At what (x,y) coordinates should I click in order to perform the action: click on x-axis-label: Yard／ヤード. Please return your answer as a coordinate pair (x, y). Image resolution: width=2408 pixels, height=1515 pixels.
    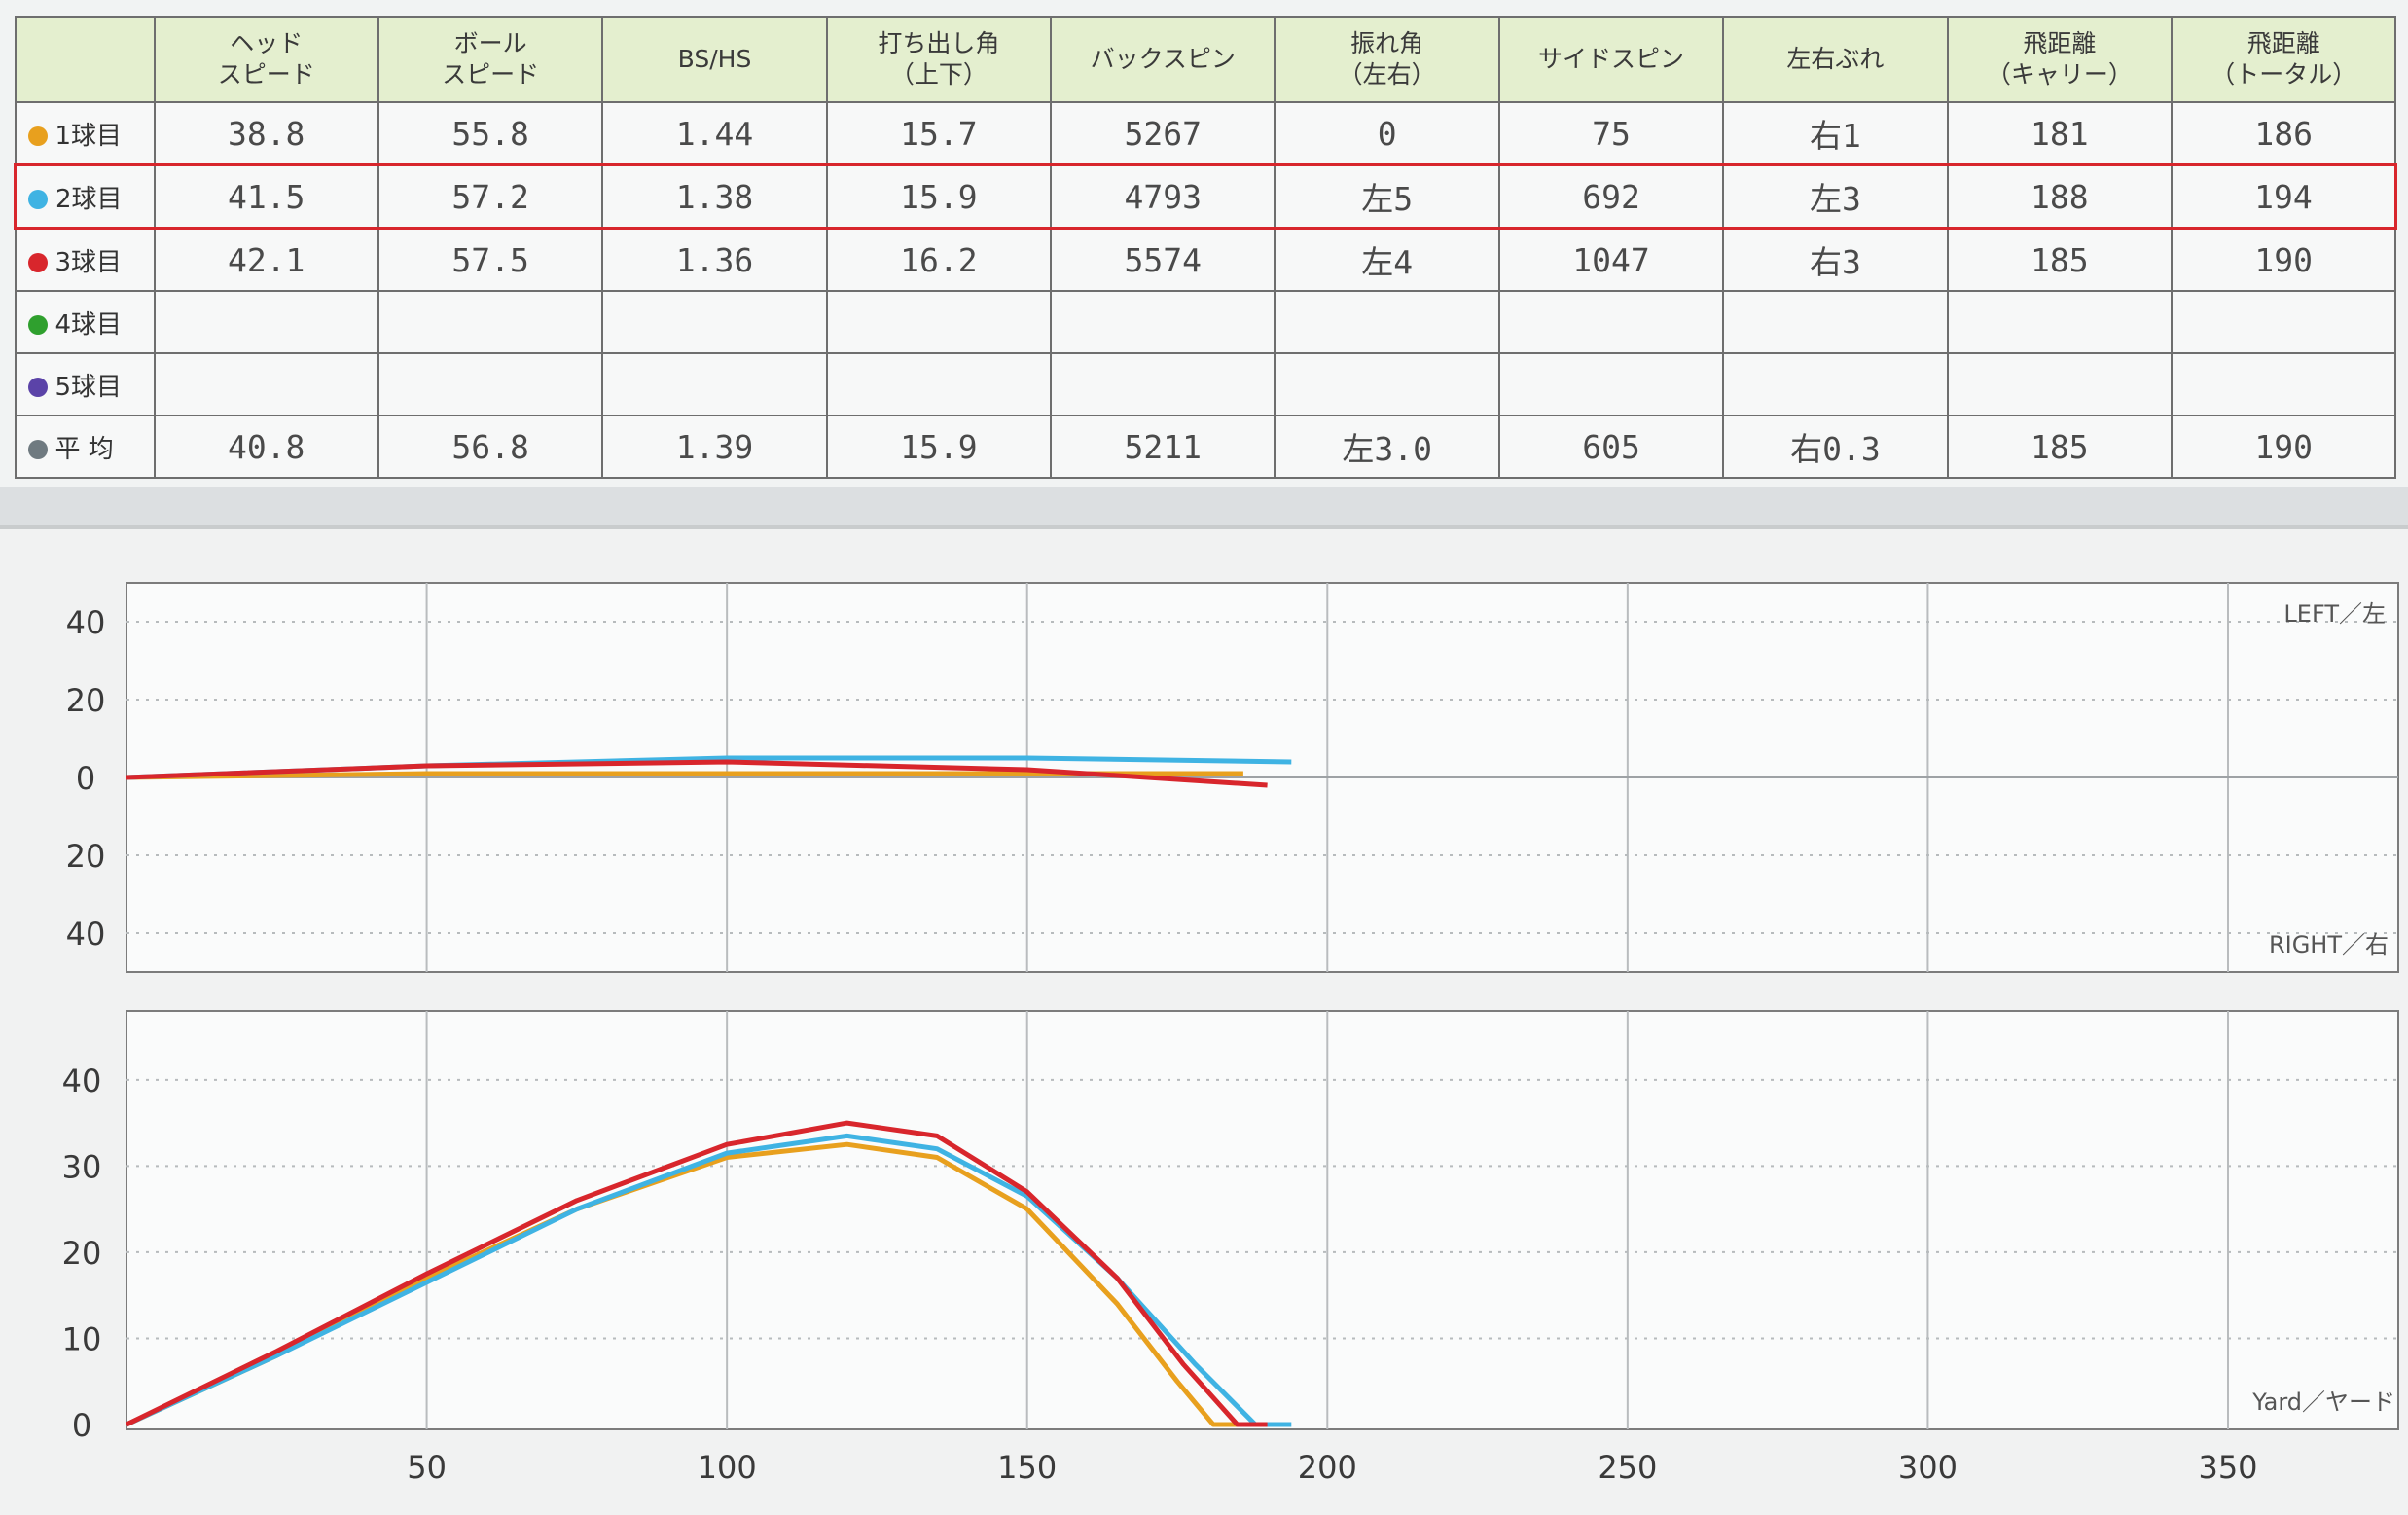
    Looking at the image, I should click on (2323, 1402).